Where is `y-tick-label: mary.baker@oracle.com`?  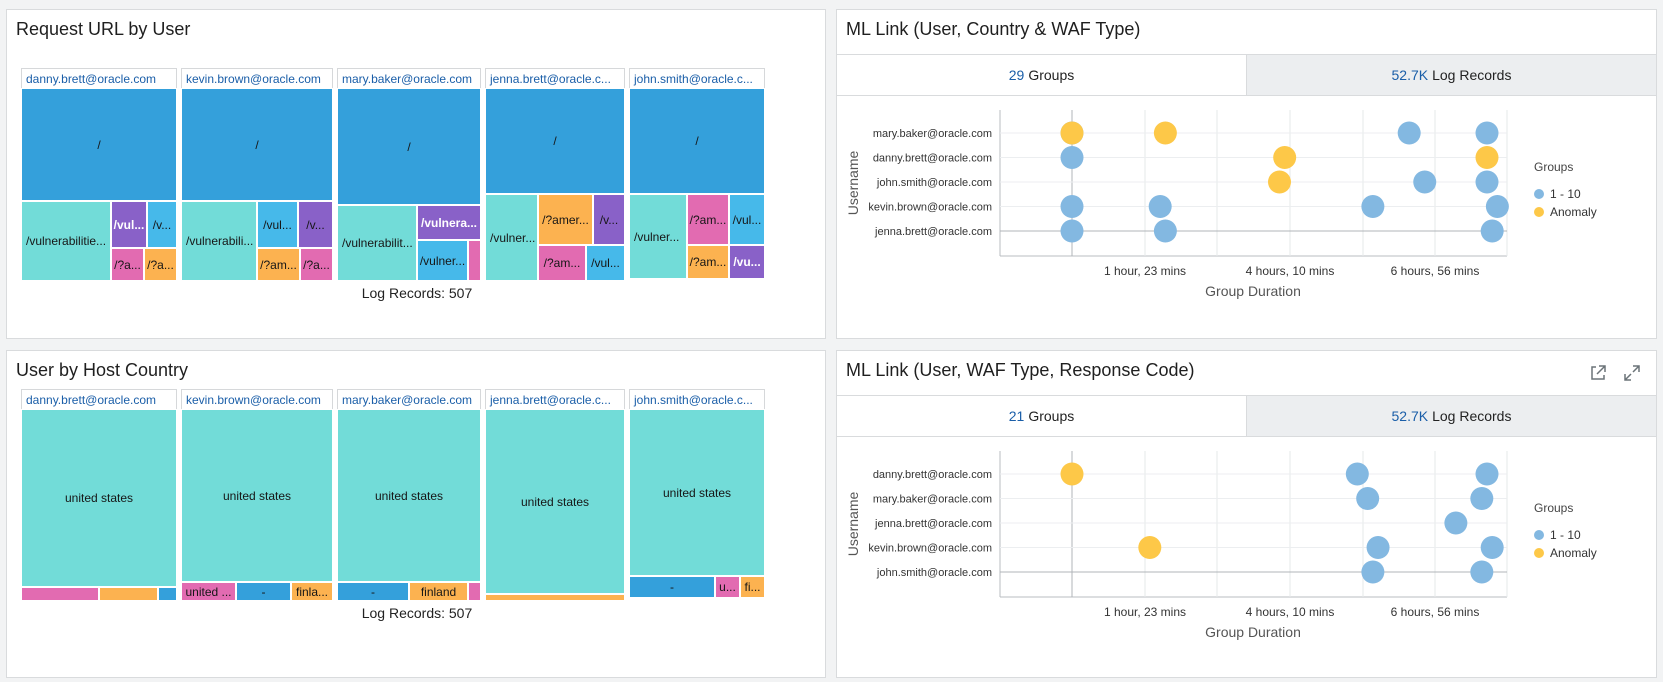
y-tick-label: mary.baker@oracle.com is located at coordinates (932, 134).